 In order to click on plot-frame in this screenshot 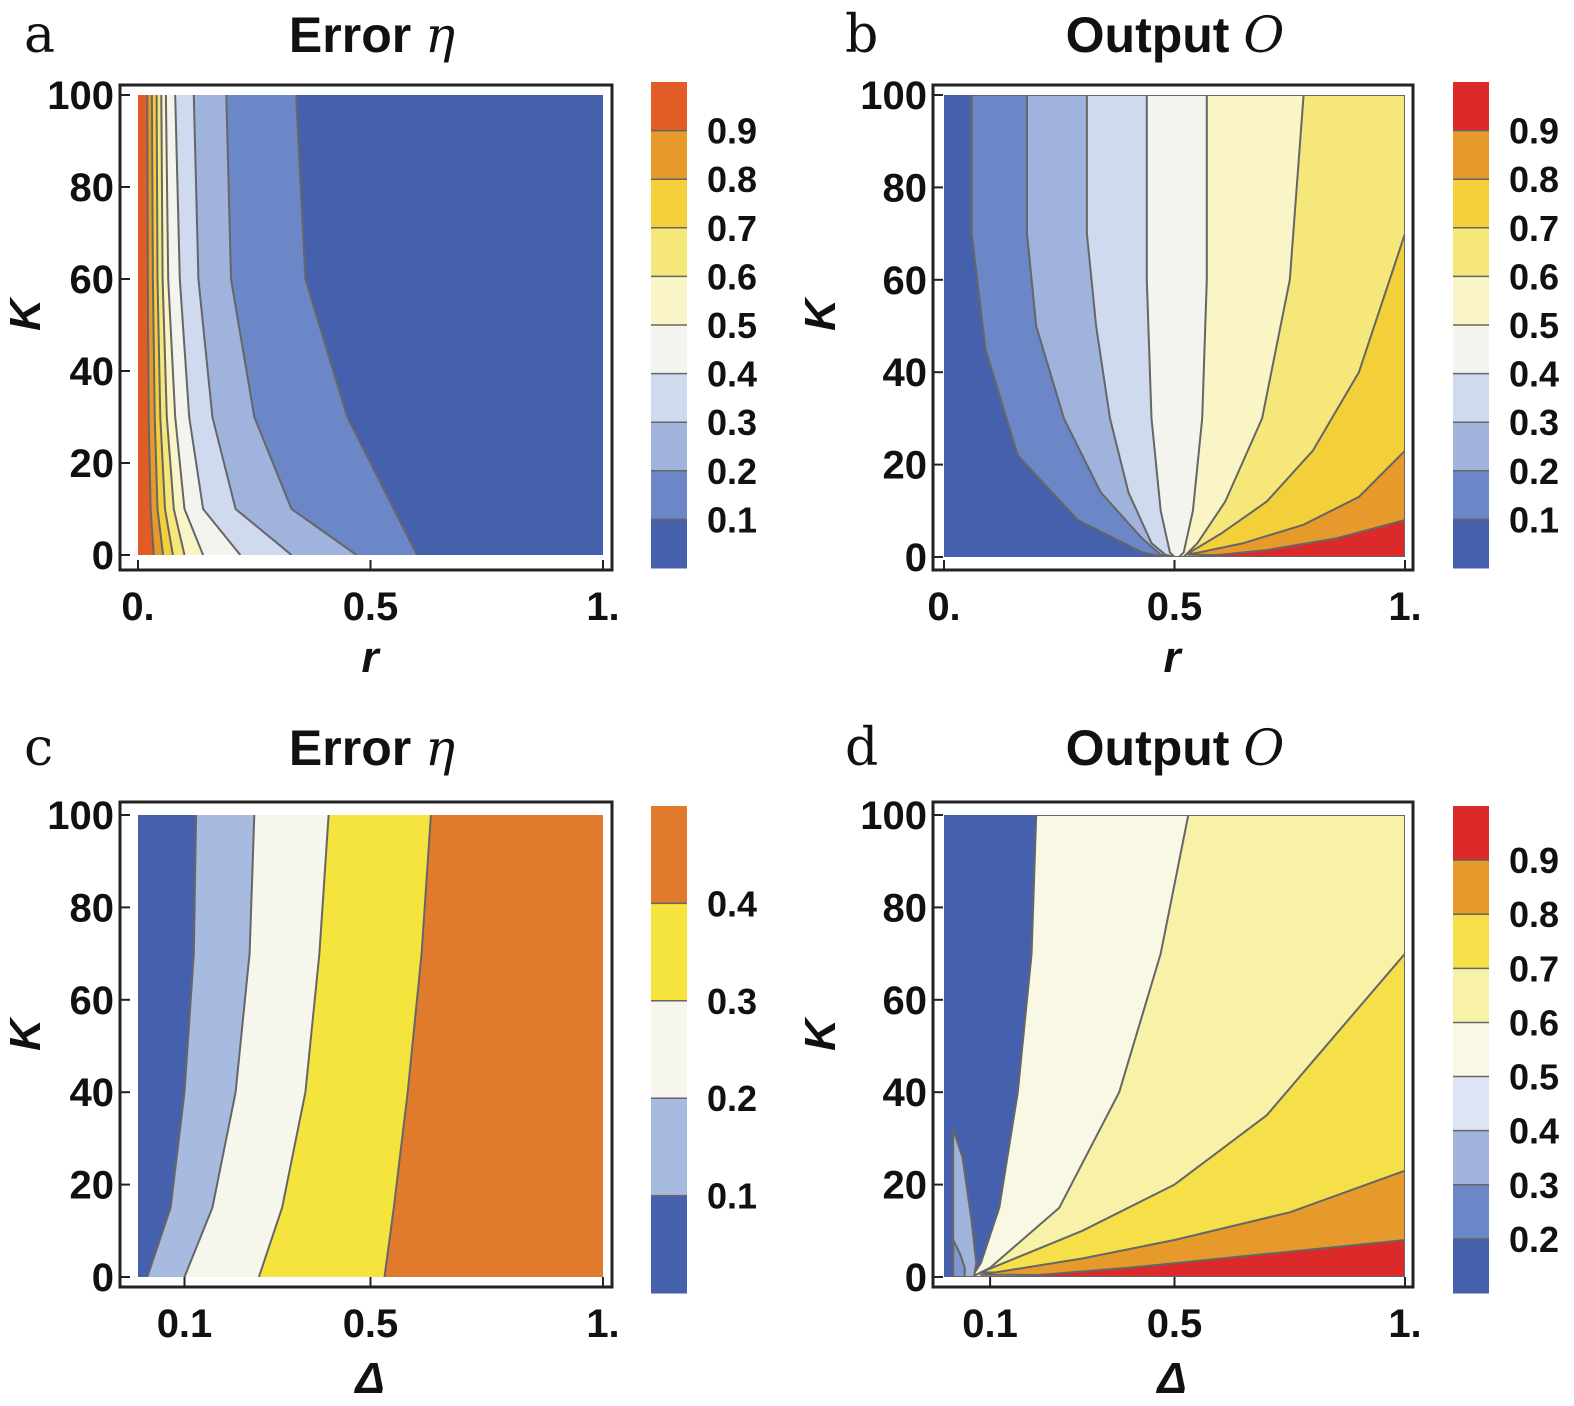, I will do `click(366, 1044)`.